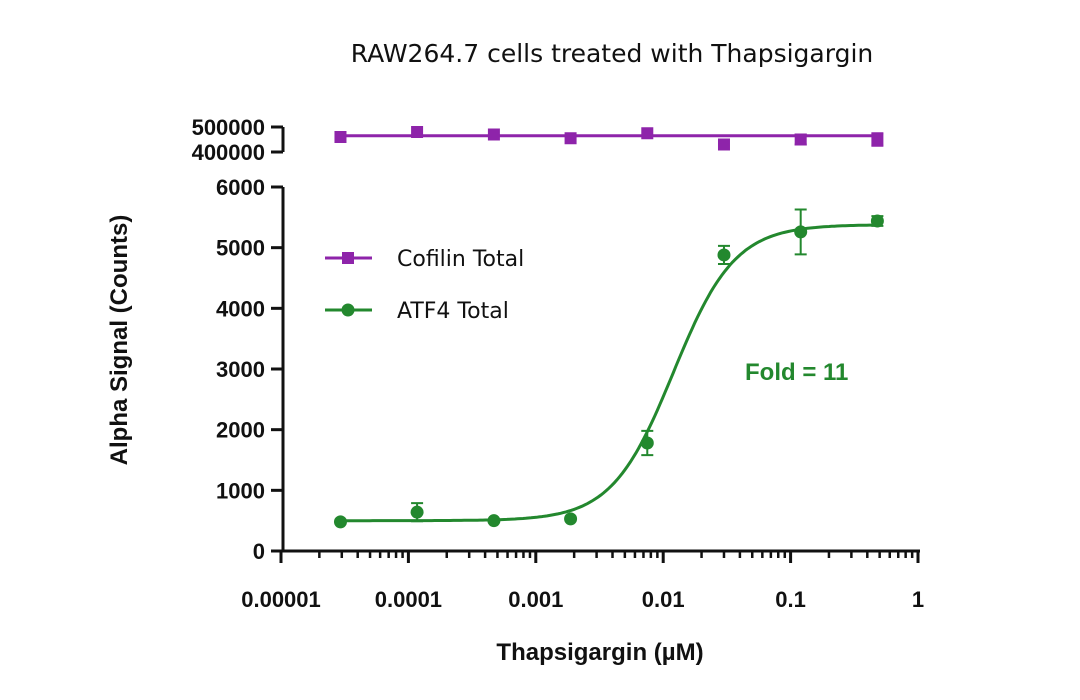 This screenshot has height=700, width=1080. I want to click on y-tick-label: 2000, so click(240, 430).